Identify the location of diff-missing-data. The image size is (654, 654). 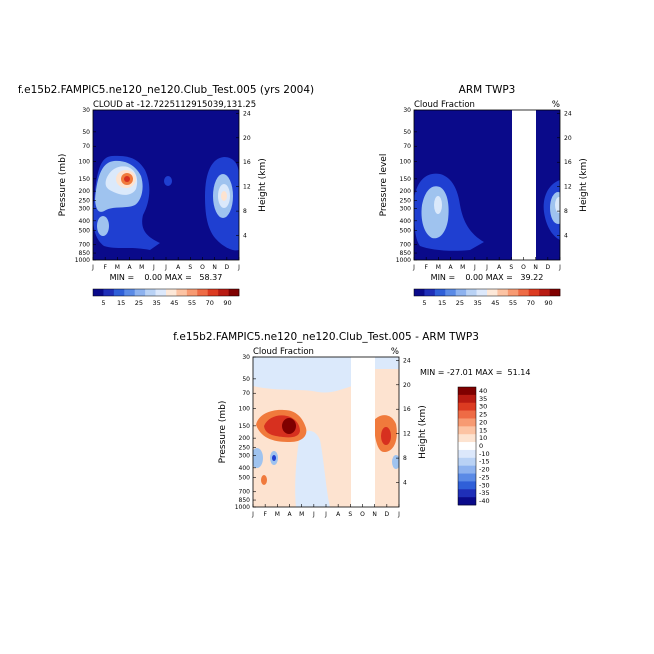
(363, 432).